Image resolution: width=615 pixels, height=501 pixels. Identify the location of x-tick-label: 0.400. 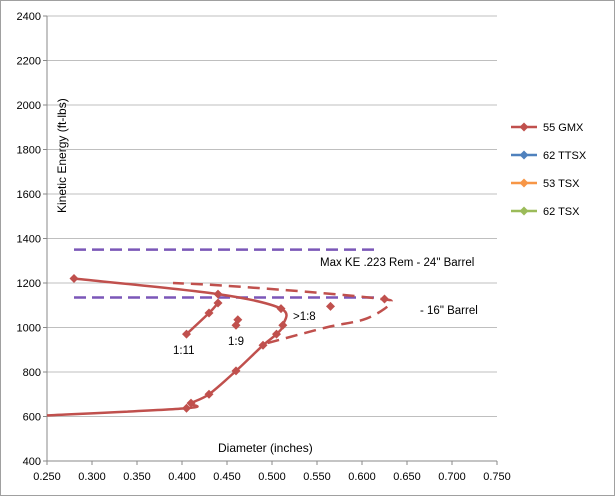
(182, 477).